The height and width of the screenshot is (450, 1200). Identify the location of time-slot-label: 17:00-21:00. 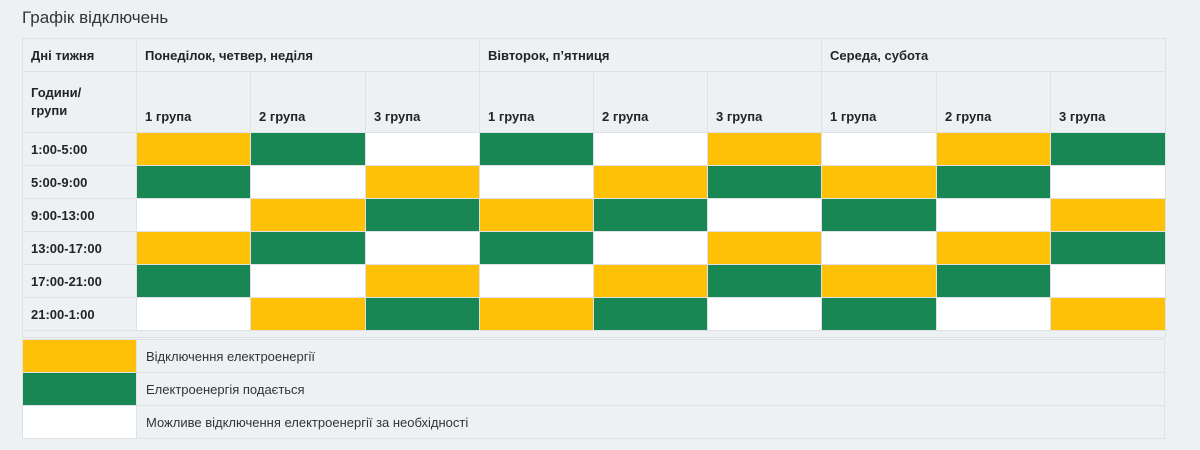
(79, 281).